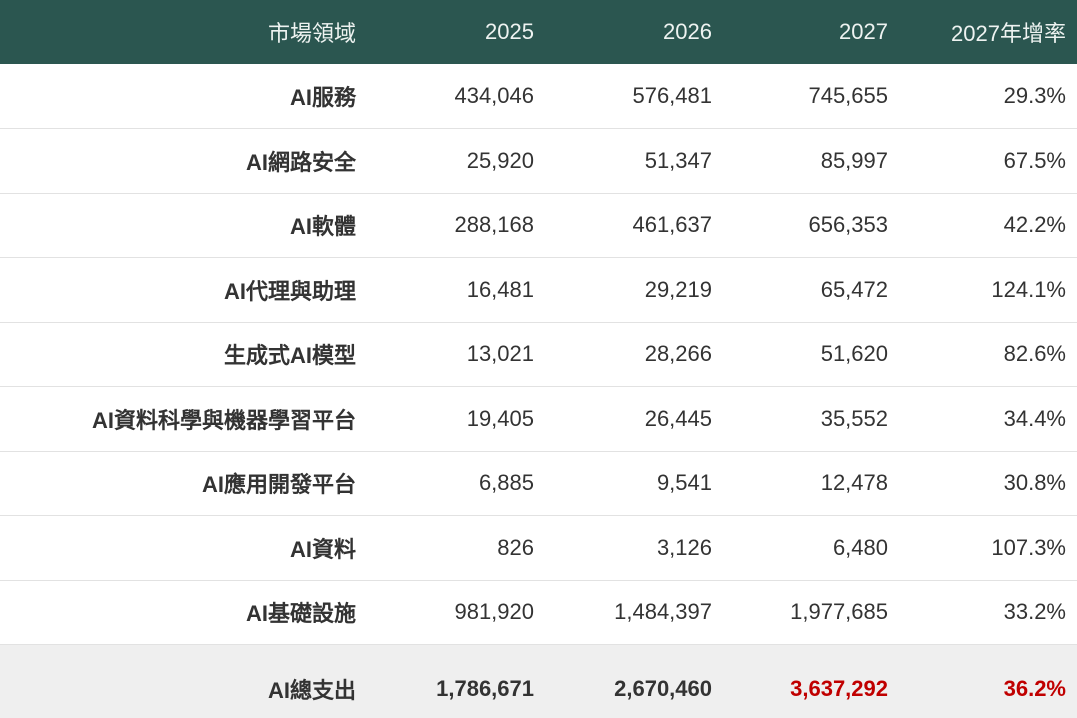  I want to click on cell: 6,885, so click(506, 483).